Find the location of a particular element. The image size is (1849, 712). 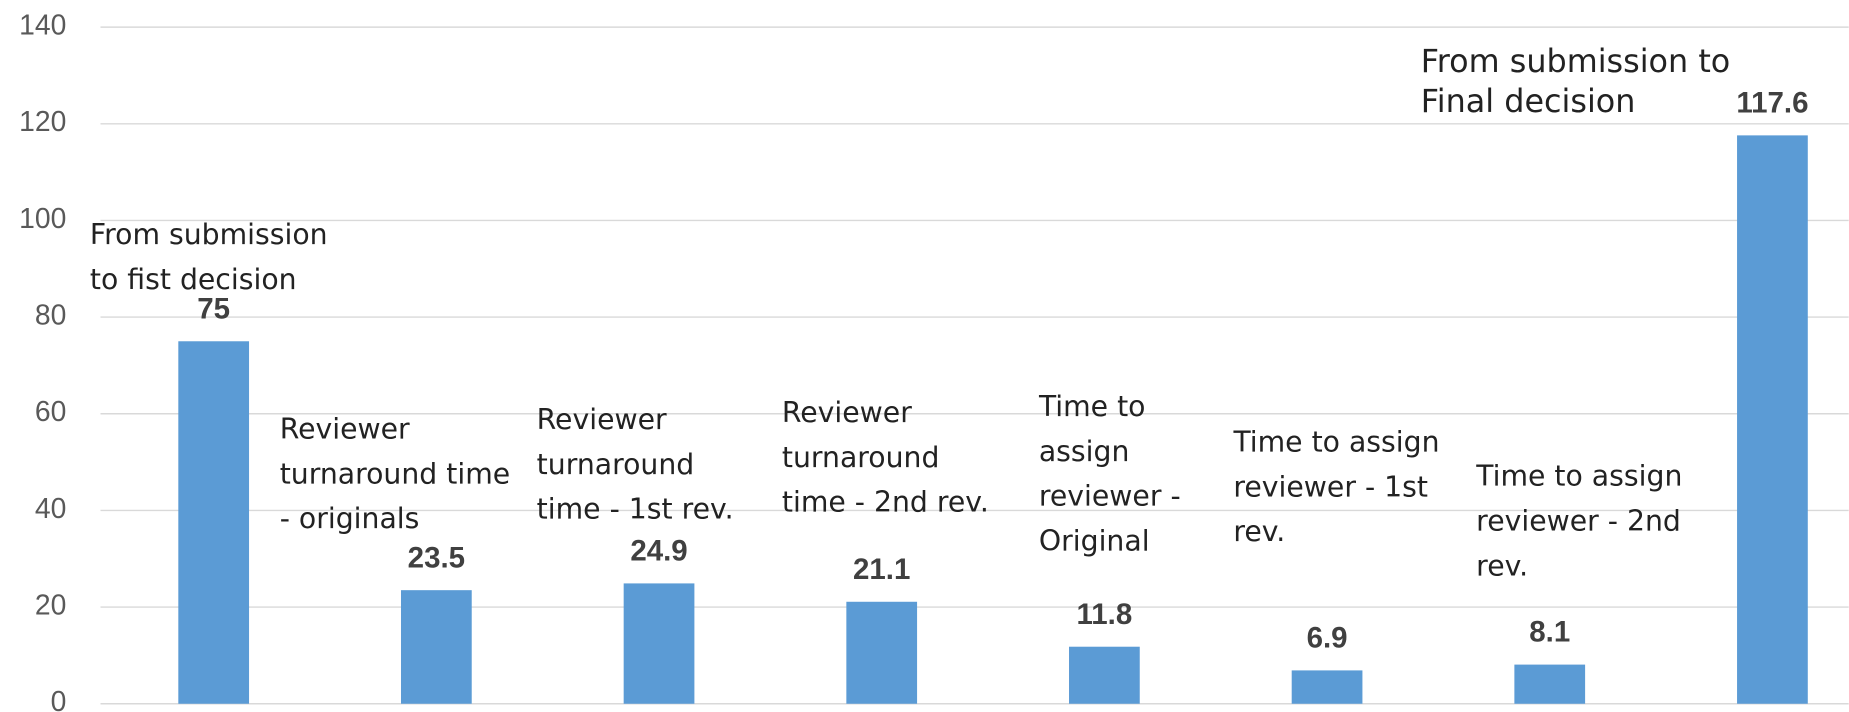

category-label: Time to assign reviewer - 1st rev. is located at coordinates (1336, 487).